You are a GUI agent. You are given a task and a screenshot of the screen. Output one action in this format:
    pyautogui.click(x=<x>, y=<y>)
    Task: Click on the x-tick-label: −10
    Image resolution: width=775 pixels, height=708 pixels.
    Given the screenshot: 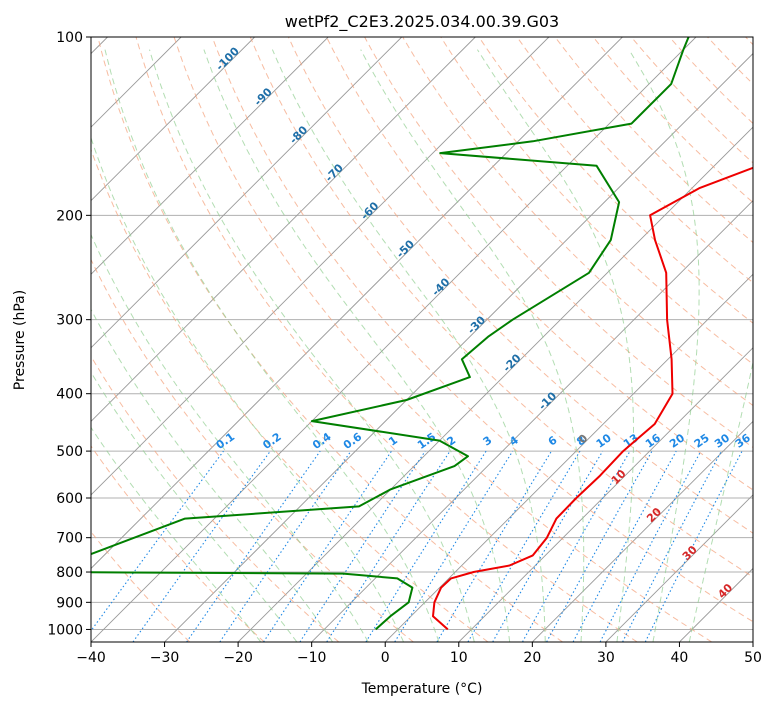 What is the action you would take?
    pyautogui.click(x=312, y=658)
    